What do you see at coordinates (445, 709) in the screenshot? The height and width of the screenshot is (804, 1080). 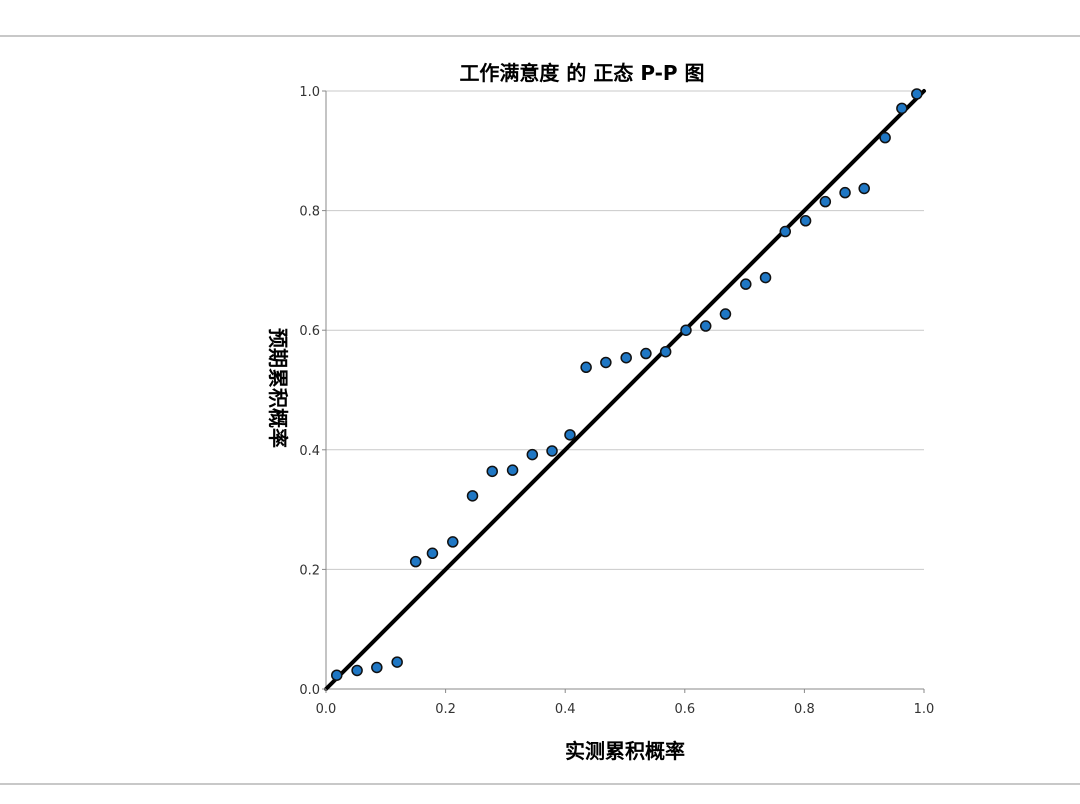 I see `x-tick-label: 0.2` at bounding box center [445, 709].